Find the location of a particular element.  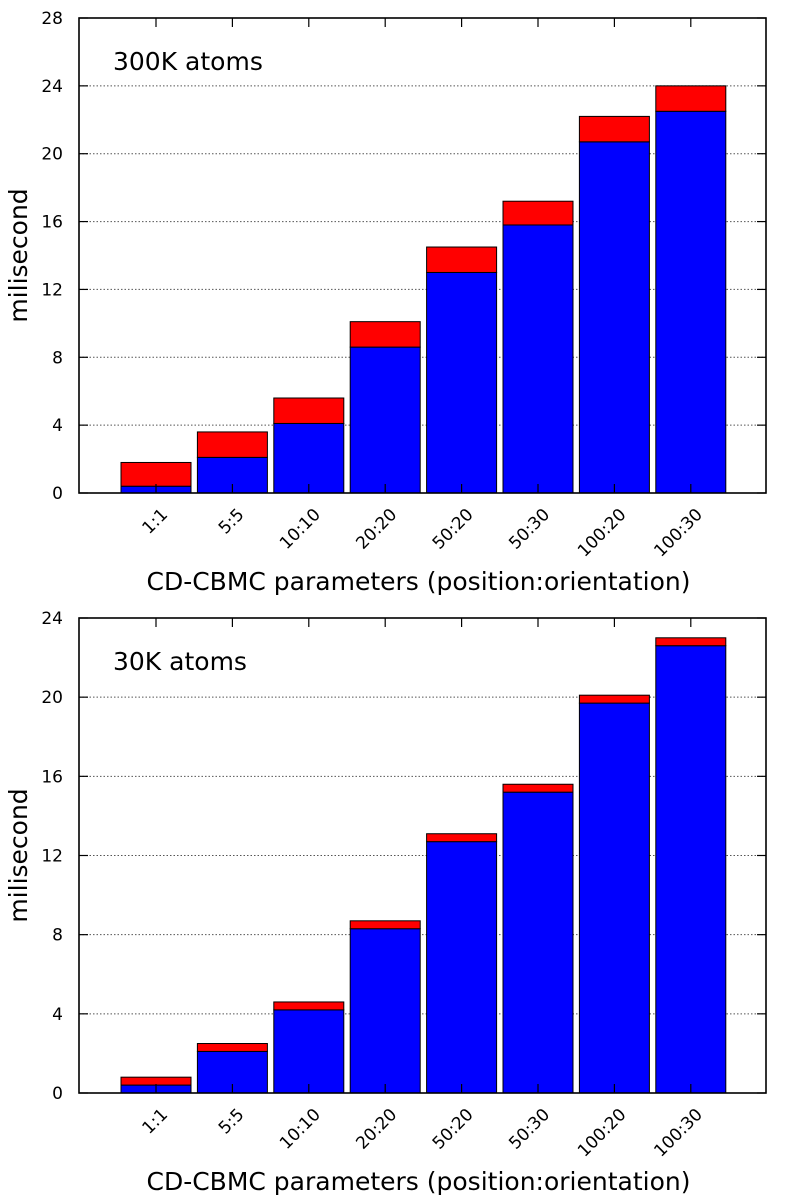

chart-annotation: 300K atoms is located at coordinates (188, 61).